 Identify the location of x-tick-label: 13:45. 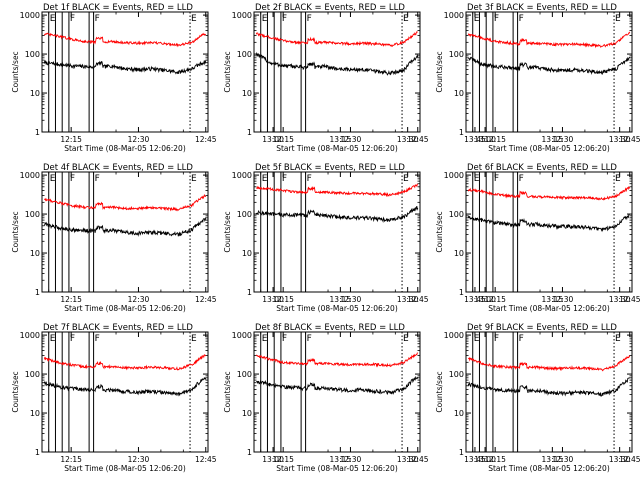
(475, 139).